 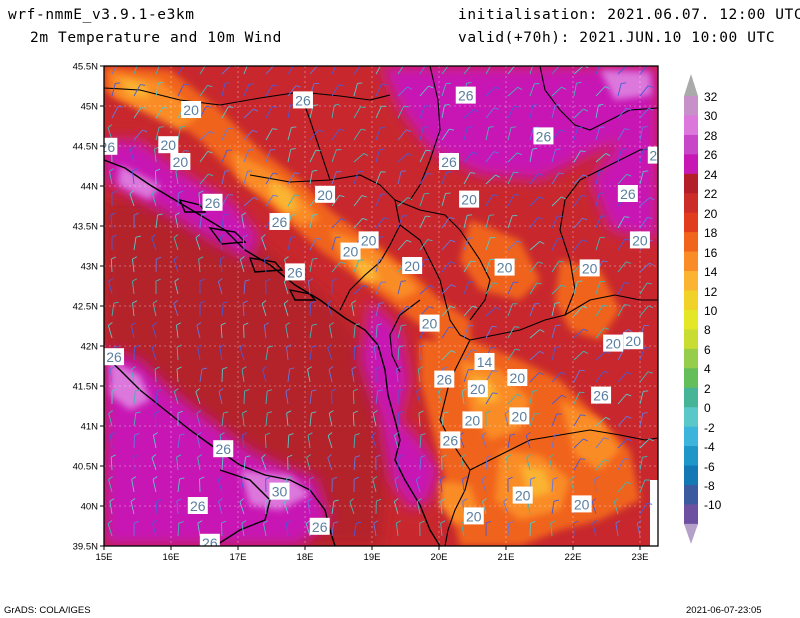 I want to click on longitude-axis: 15E 16E 17E 18E 19E 20E 21E 22E 23E, so click(x=372, y=554).